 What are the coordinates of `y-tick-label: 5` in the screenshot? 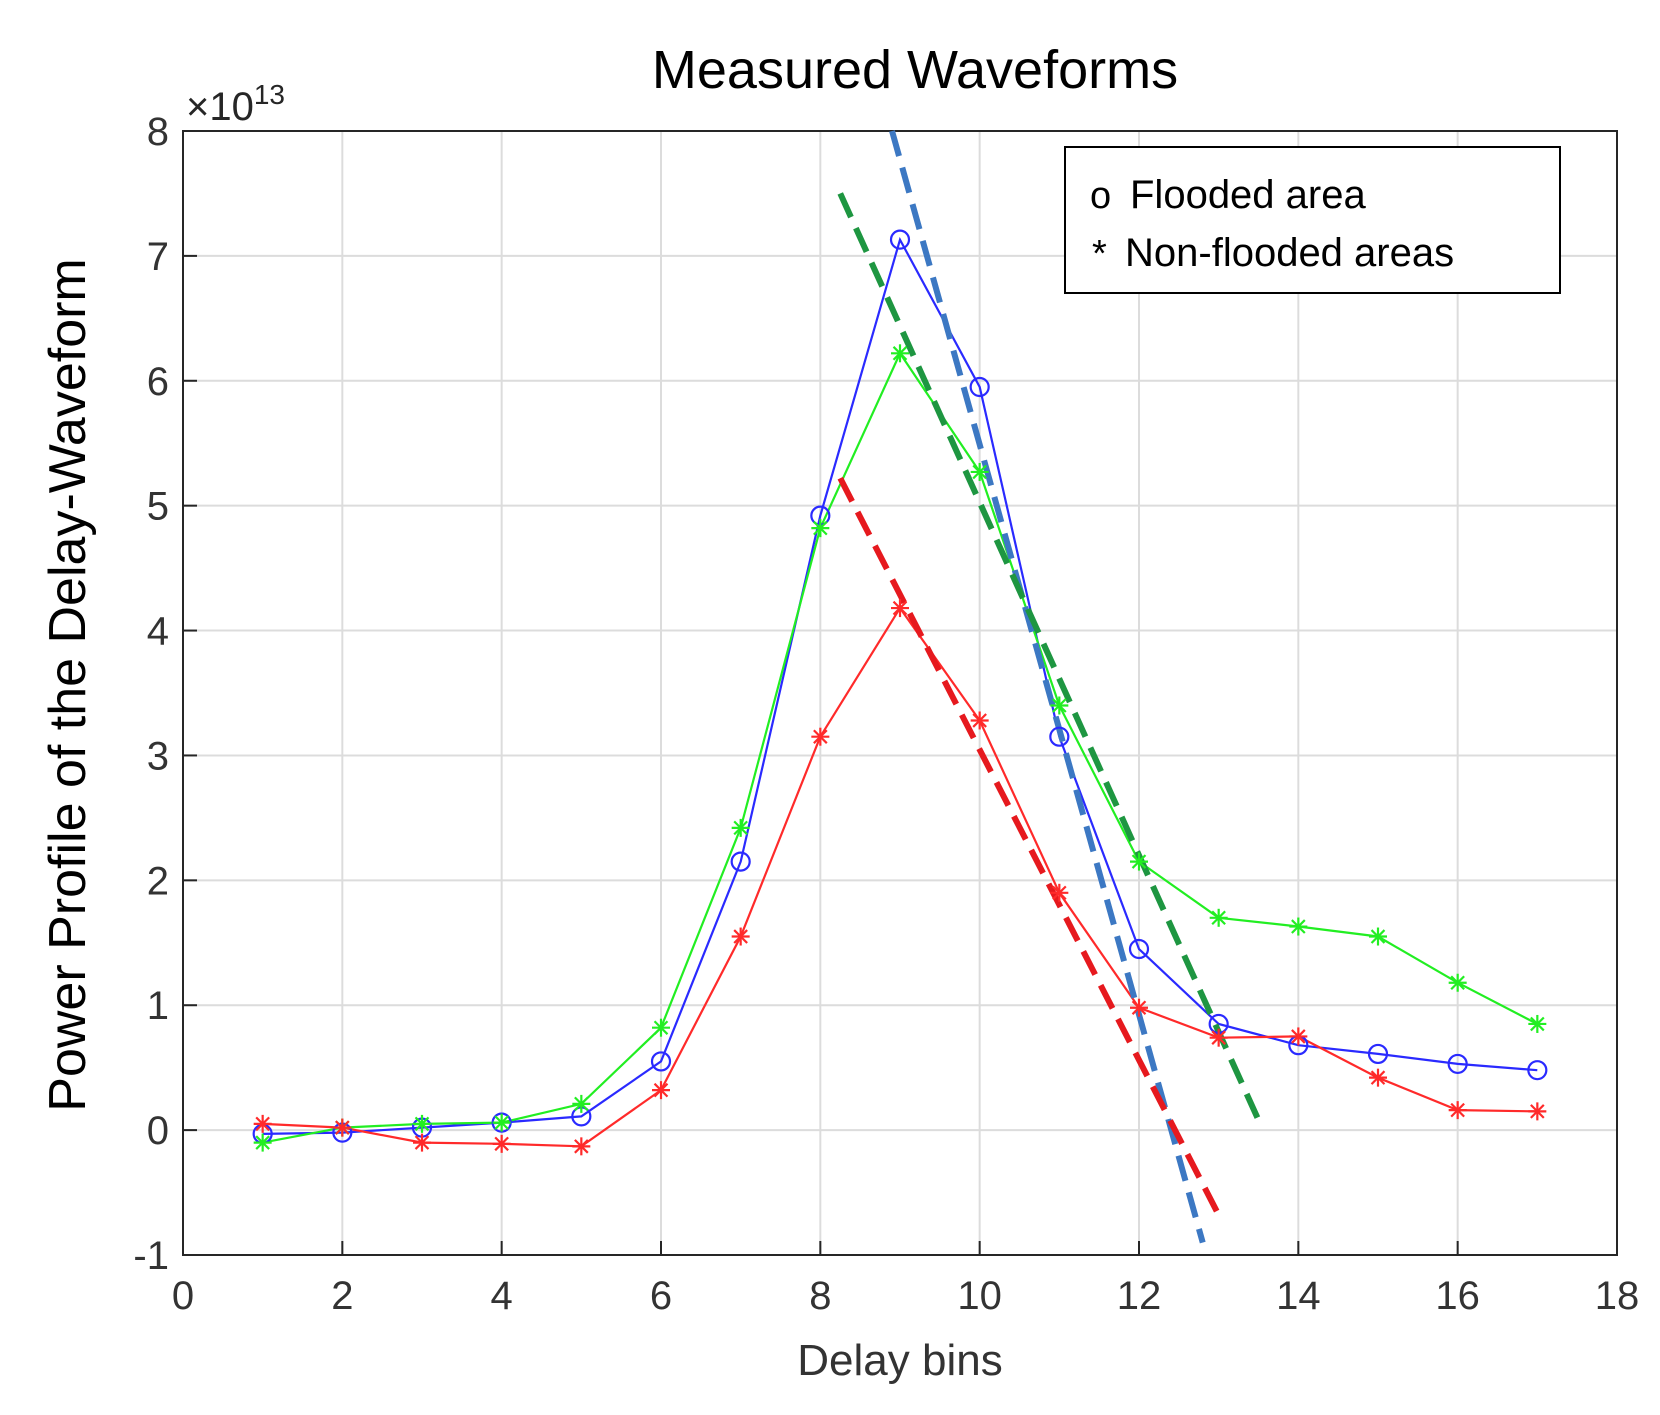 It's located at (158, 507).